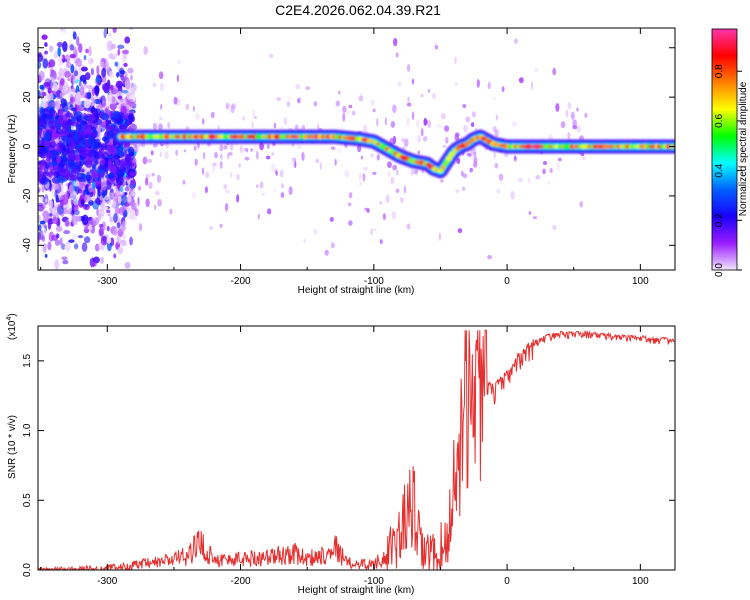  Describe the element at coordinates (27, 430) in the screenshot. I see `snr-y-tick-label: 1.0` at that location.